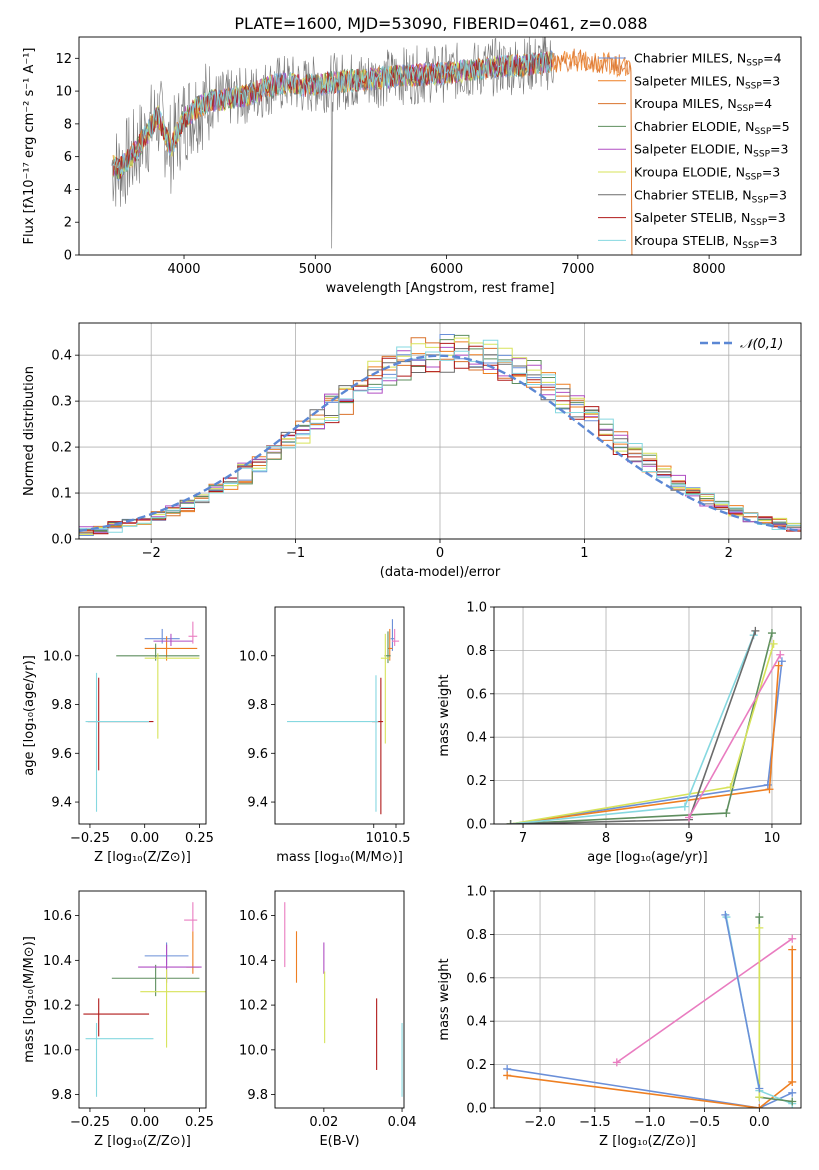  What do you see at coordinates (711, 151) in the screenshot?
I see `legend-label: Salpeter ELODIE, NSSP=3` at bounding box center [711, 151].